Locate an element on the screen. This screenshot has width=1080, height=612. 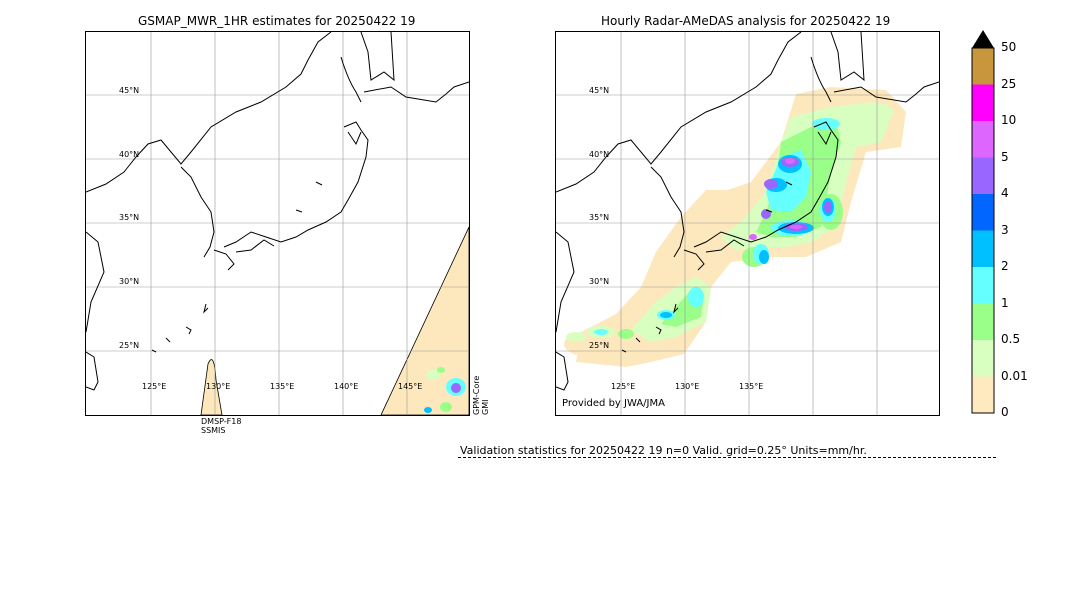
left-lat-label-35: 35°N is located at coordinates (129, 217).